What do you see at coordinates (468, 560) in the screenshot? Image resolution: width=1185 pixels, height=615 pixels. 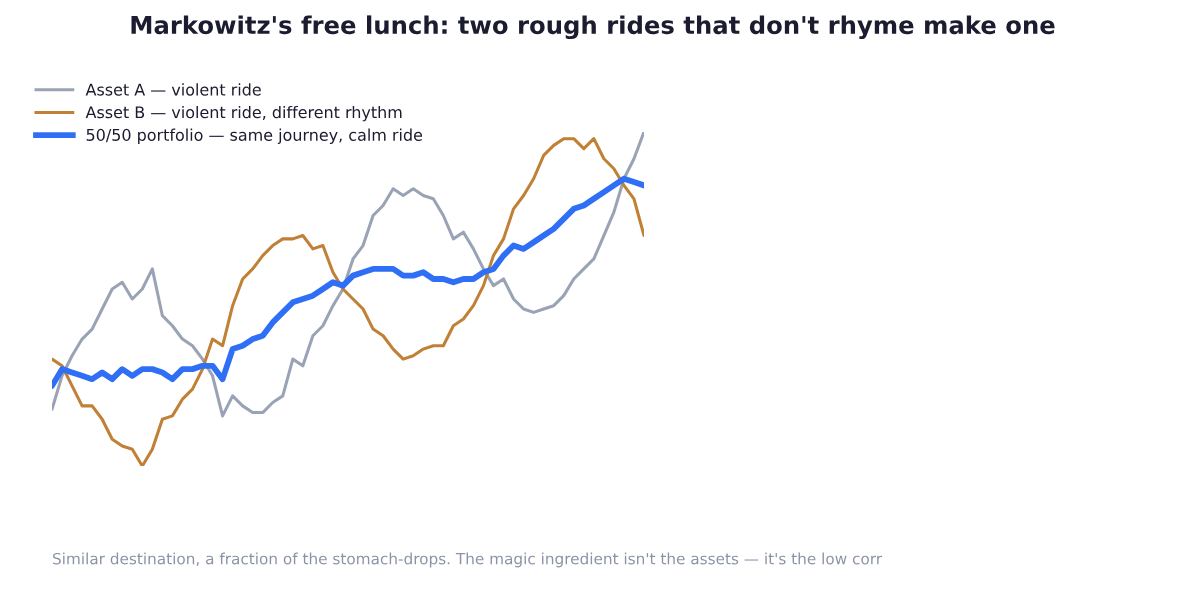 I see `text: Similar destination, a fraction of the stomach-drops. The magic ingredient isn't the assets — it's the low corr` at bounding box center [468, 560].